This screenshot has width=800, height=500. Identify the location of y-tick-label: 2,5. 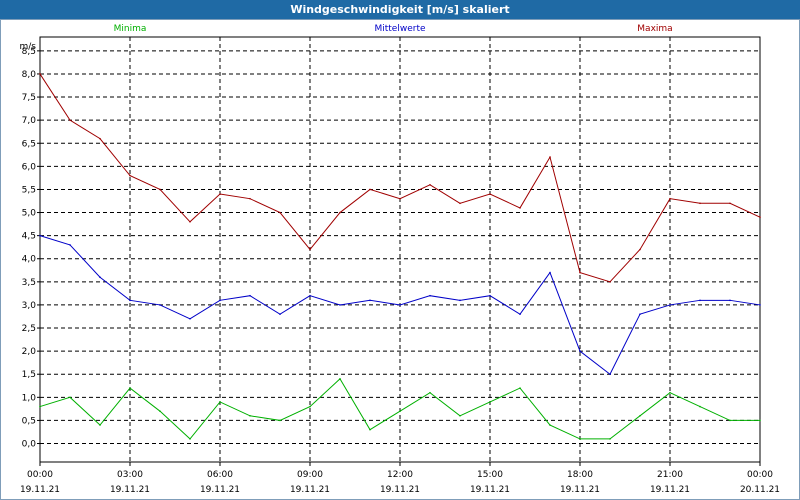
(29, 329).